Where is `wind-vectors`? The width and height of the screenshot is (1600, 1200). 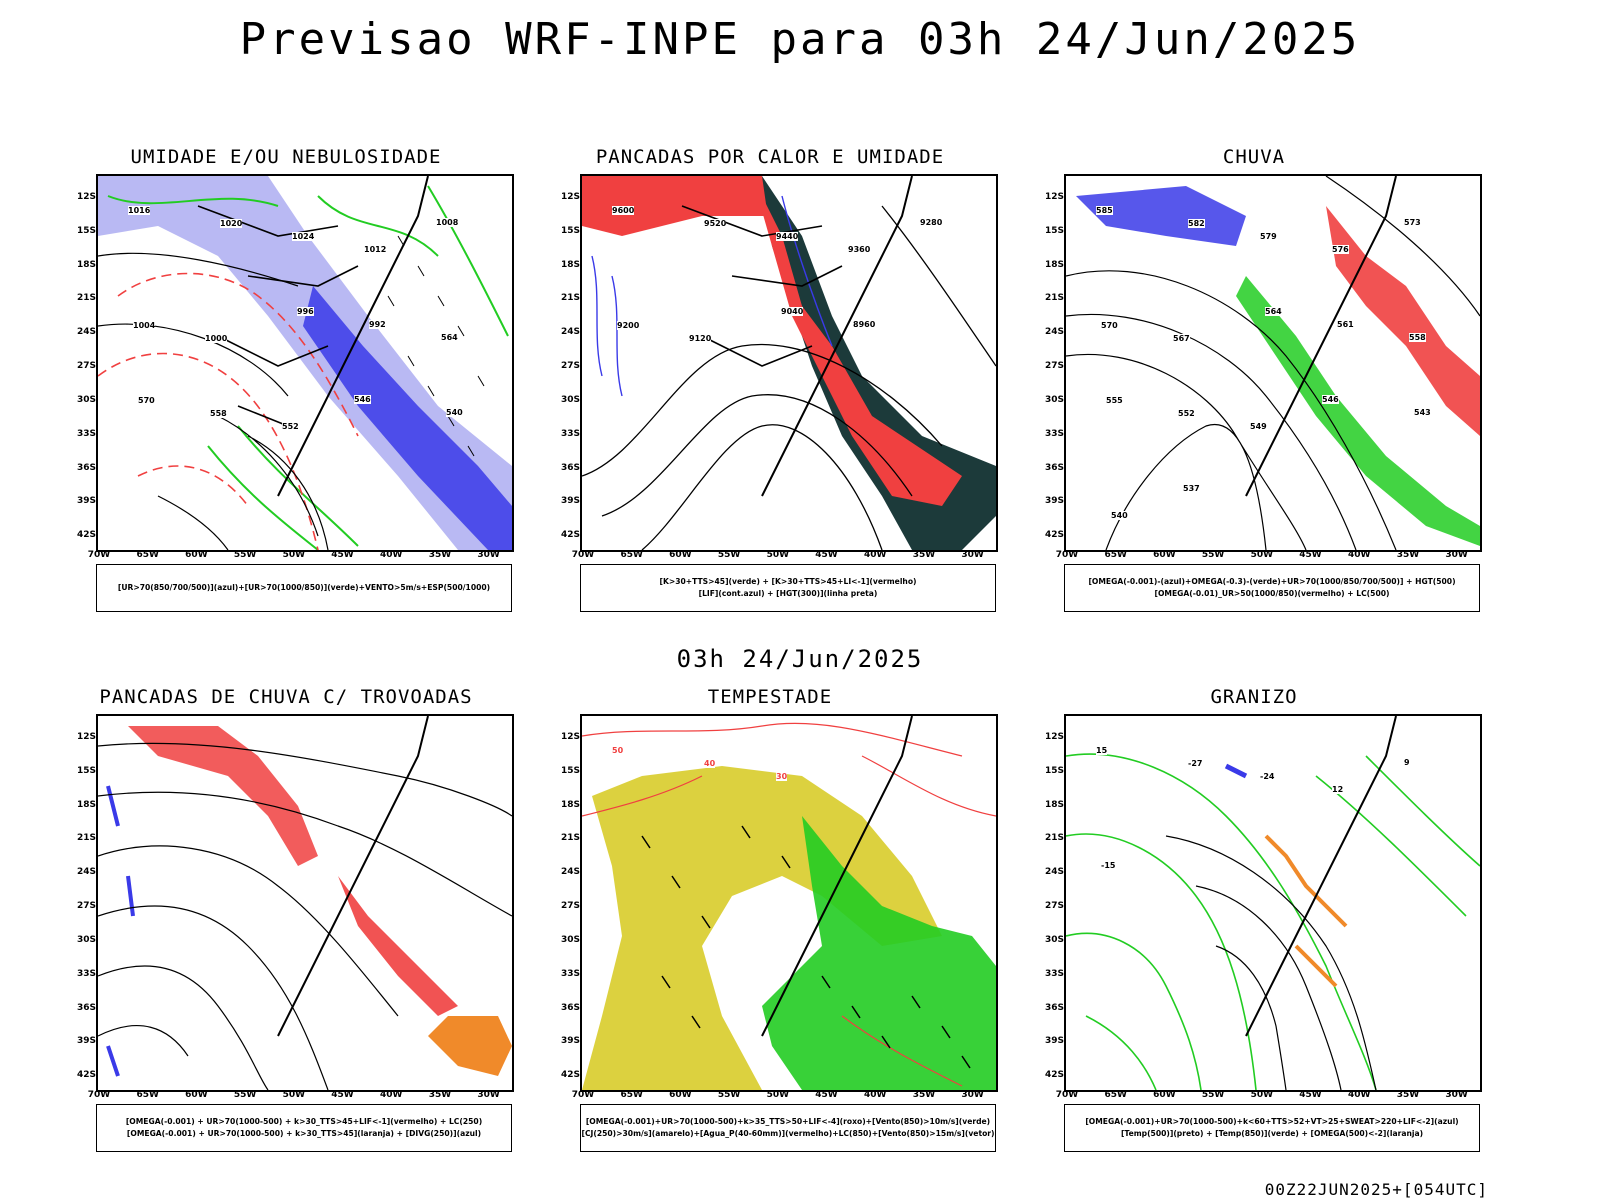
wind-vectors is located at coordinates (806, 947).